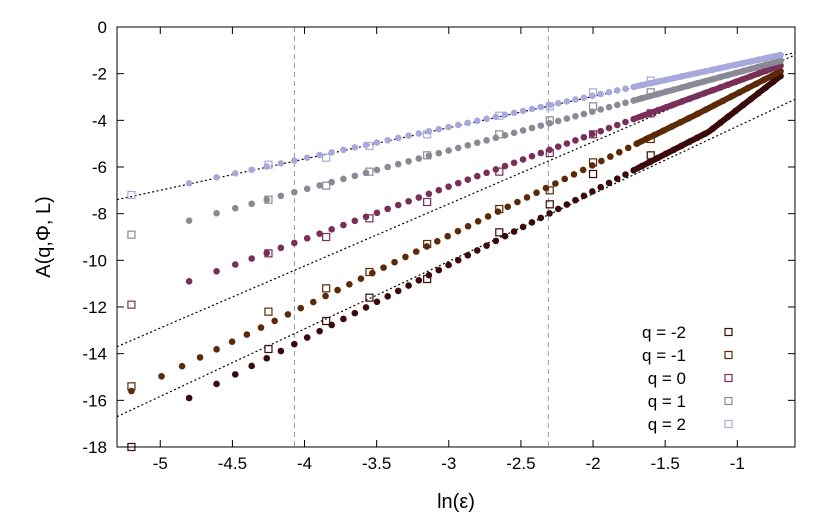 This screenshot has width=830, height=521. What do you see at coordinates (376, 463) in the screenshot?
I see `x-tick-label: -3.5` at bounding box center [376, 463].